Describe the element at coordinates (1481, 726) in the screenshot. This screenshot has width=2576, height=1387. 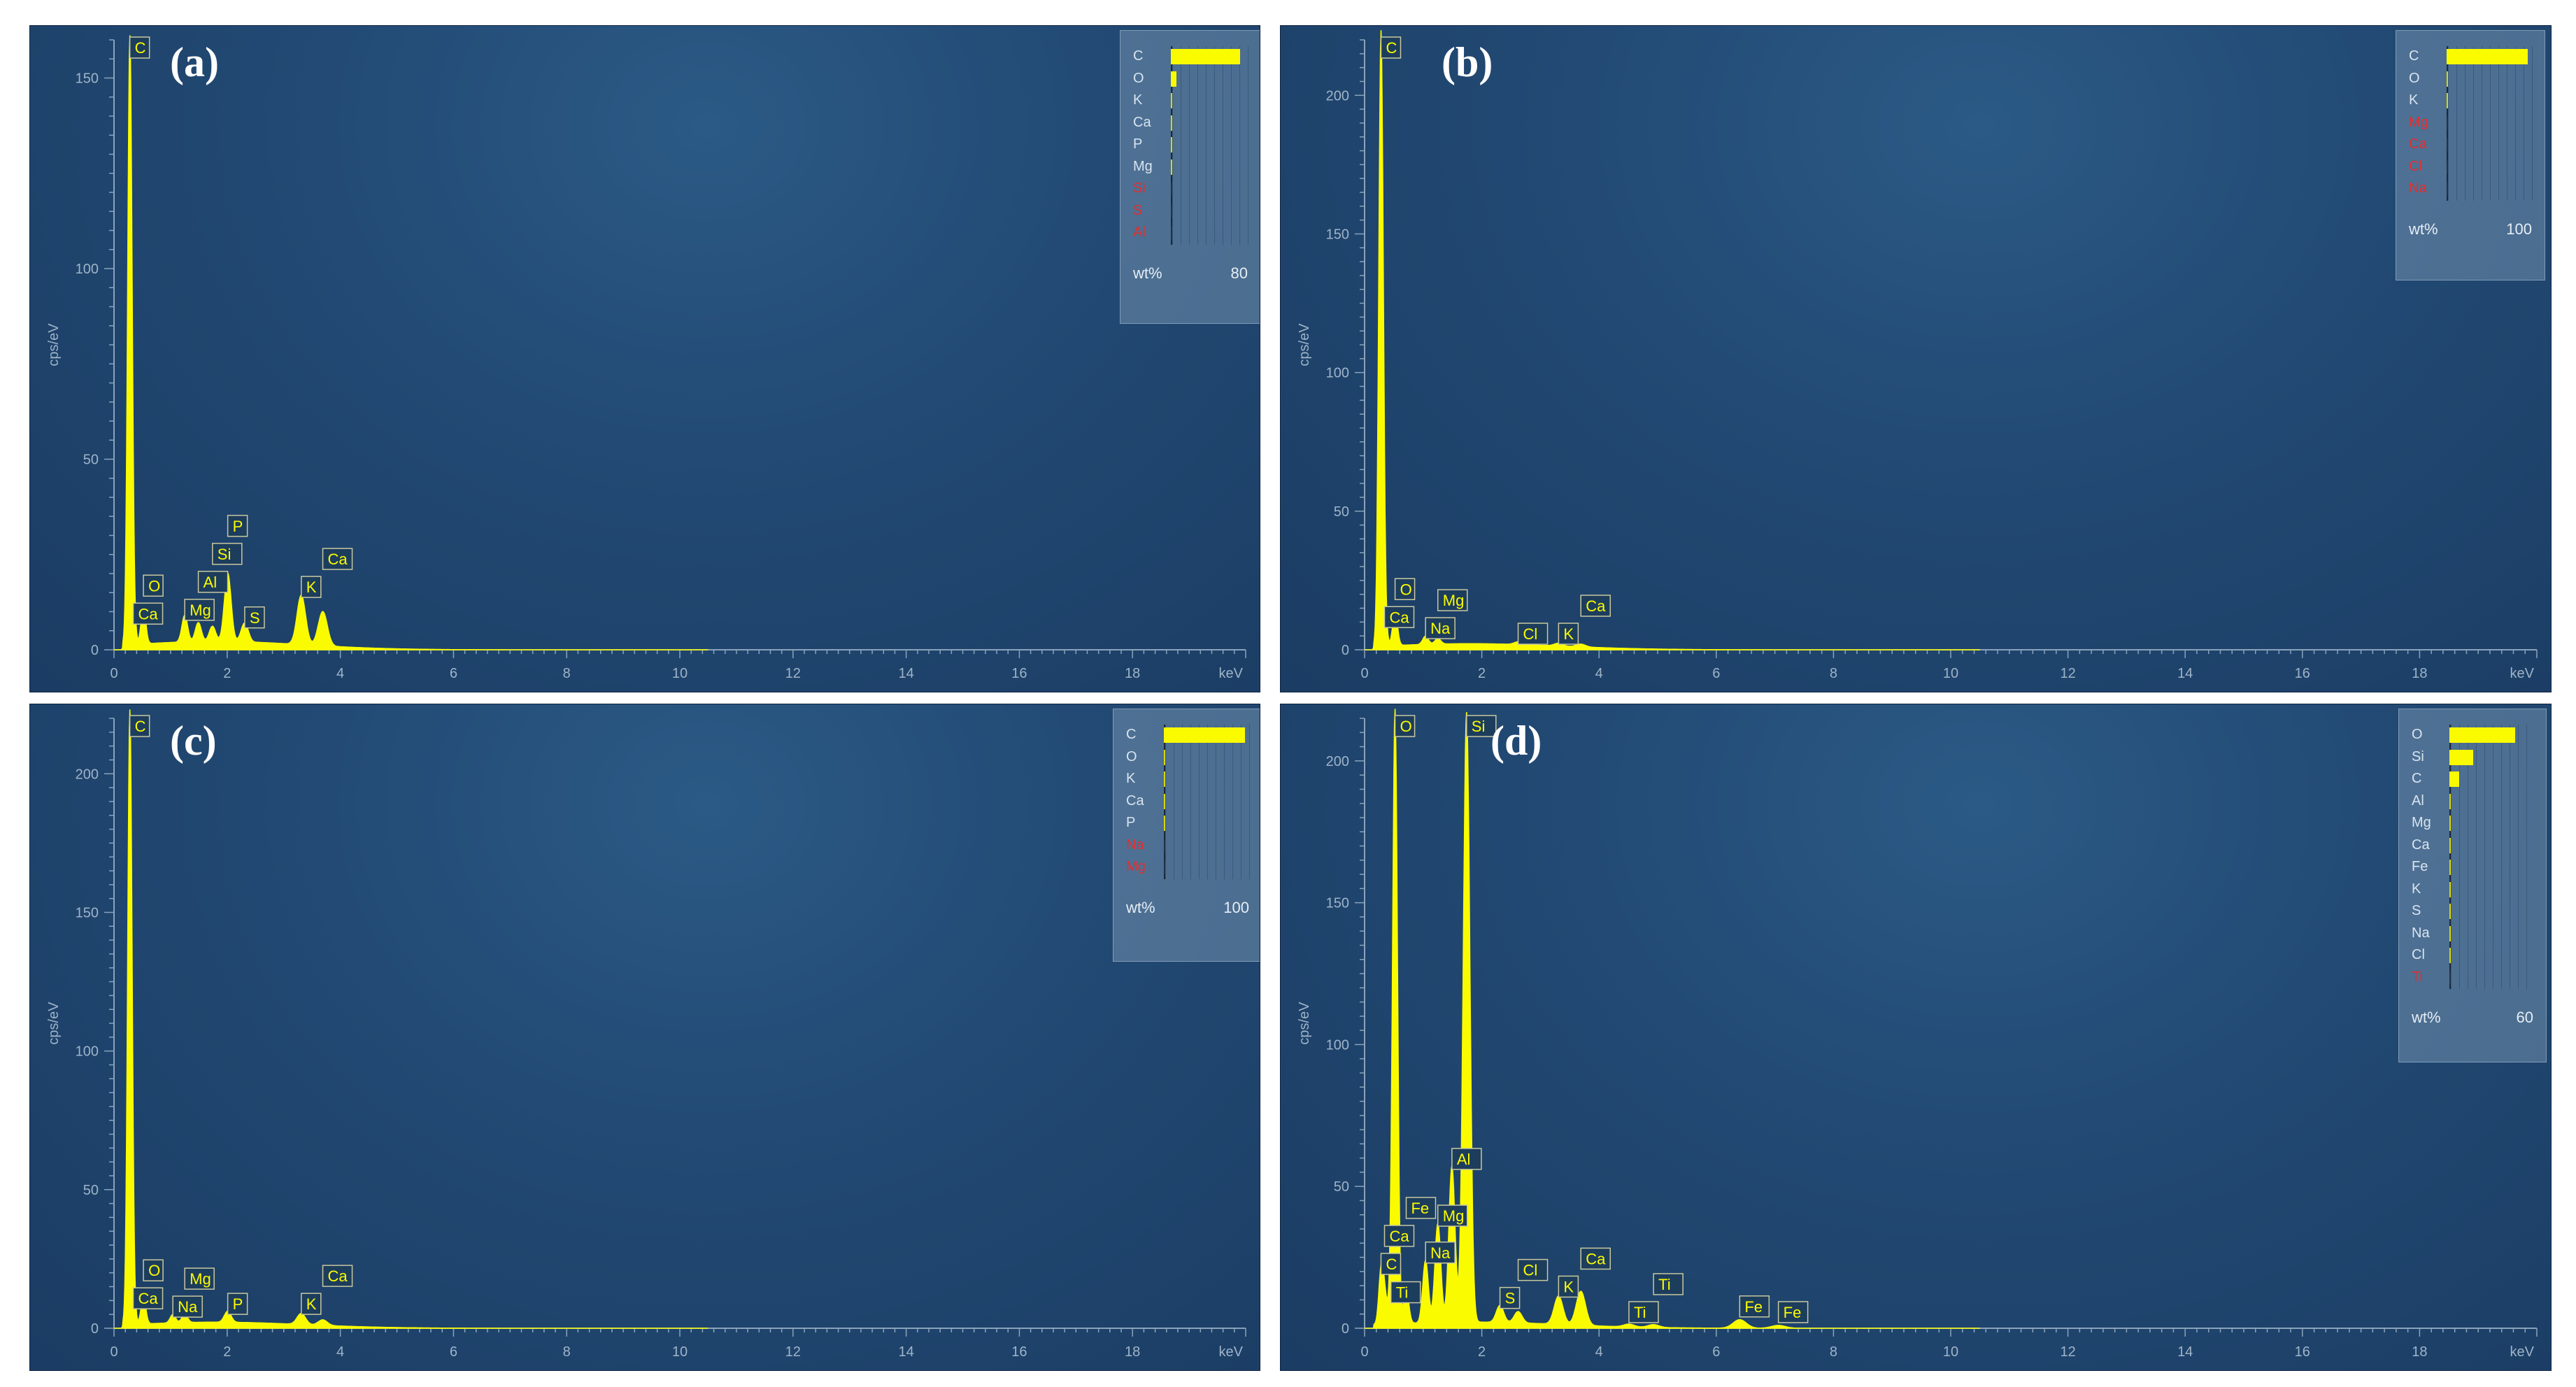
I see `peak-tag: Si` at that location.